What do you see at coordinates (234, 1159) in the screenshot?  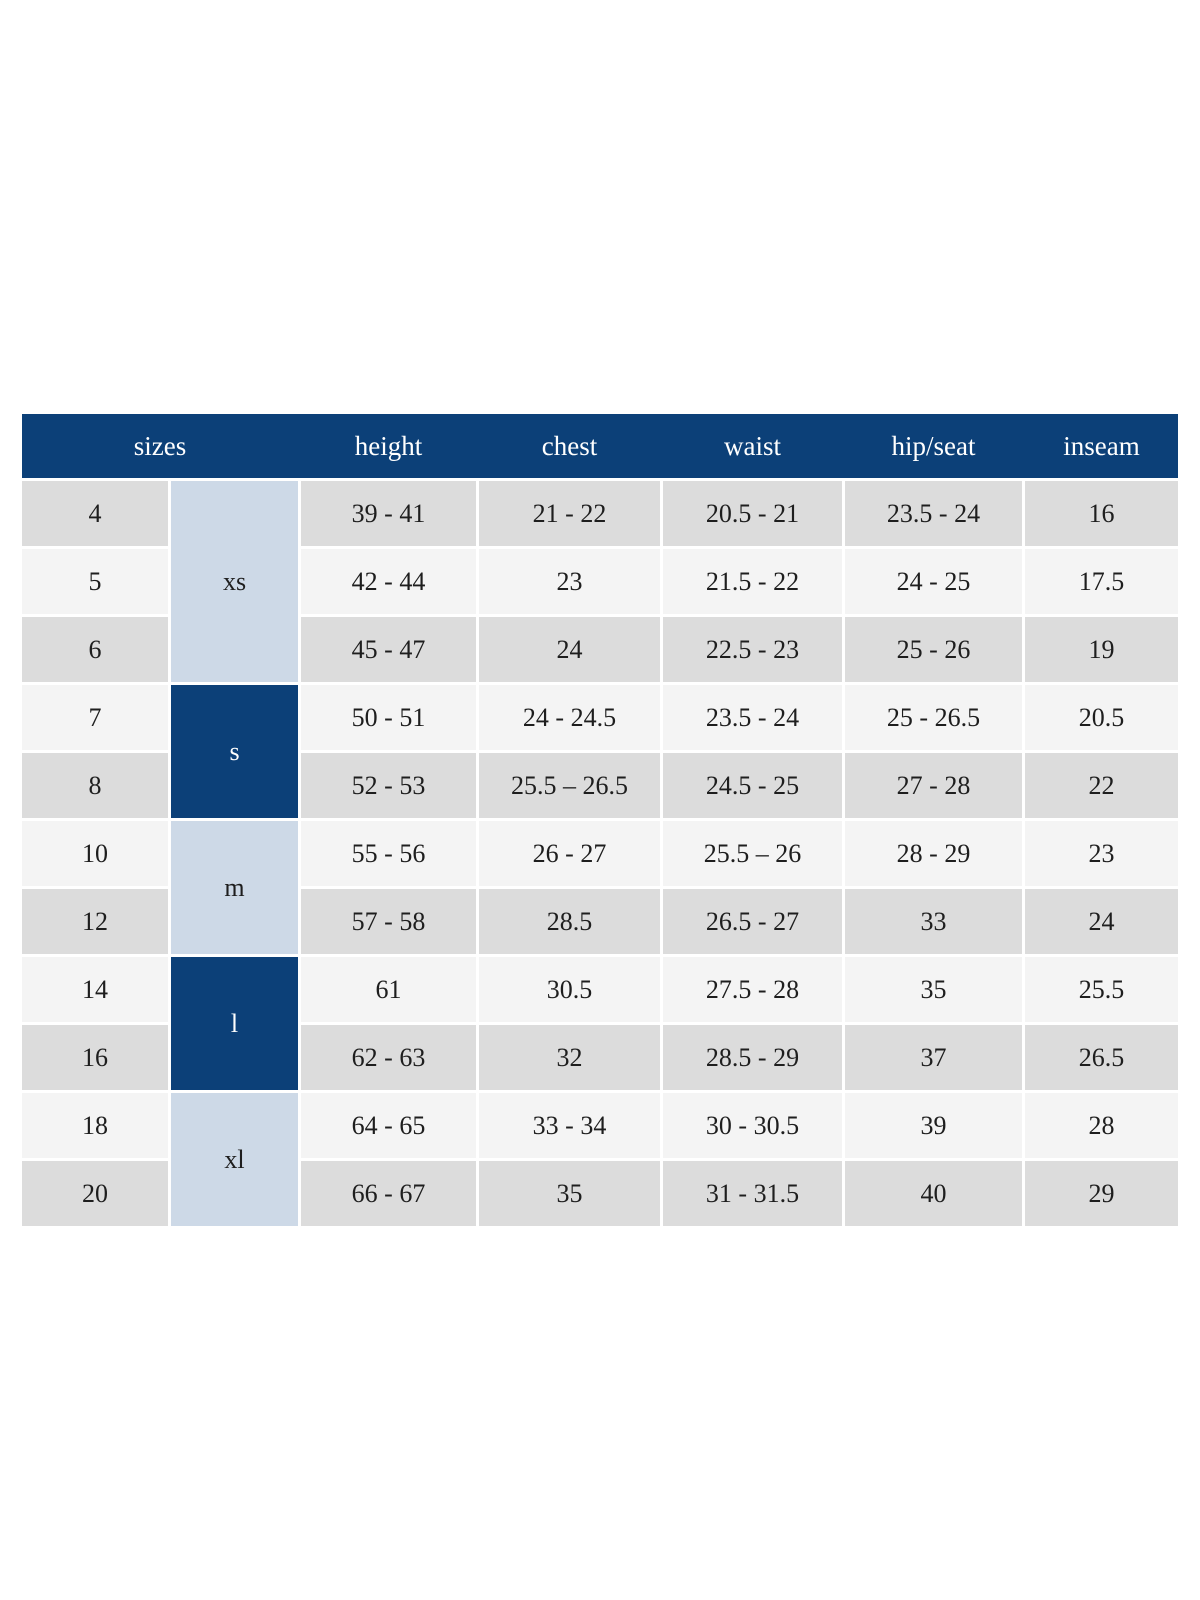 I see `group-cell-xl: xl` at bounding box center [234, 1159].